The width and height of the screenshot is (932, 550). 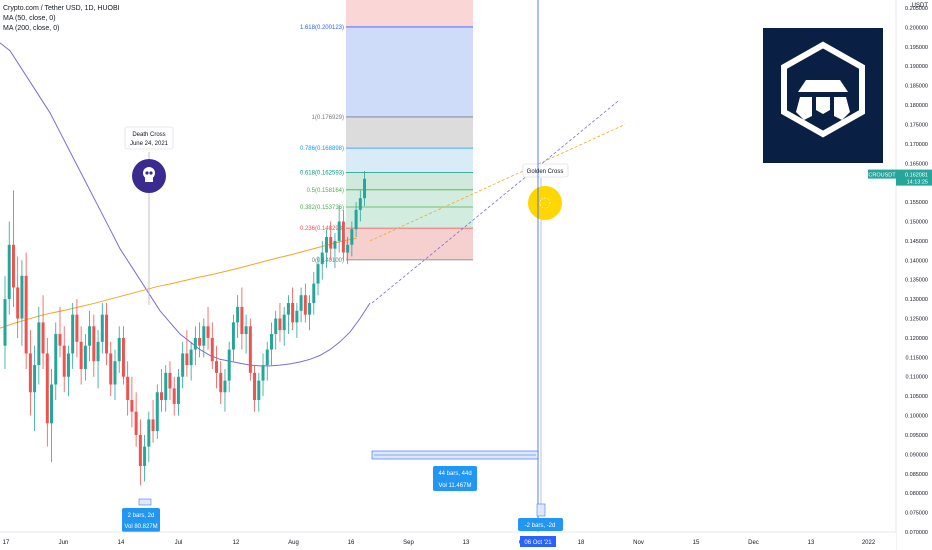 I want to click on fib-level-label: 0.786(0.168898), so click(x=322, y=149).